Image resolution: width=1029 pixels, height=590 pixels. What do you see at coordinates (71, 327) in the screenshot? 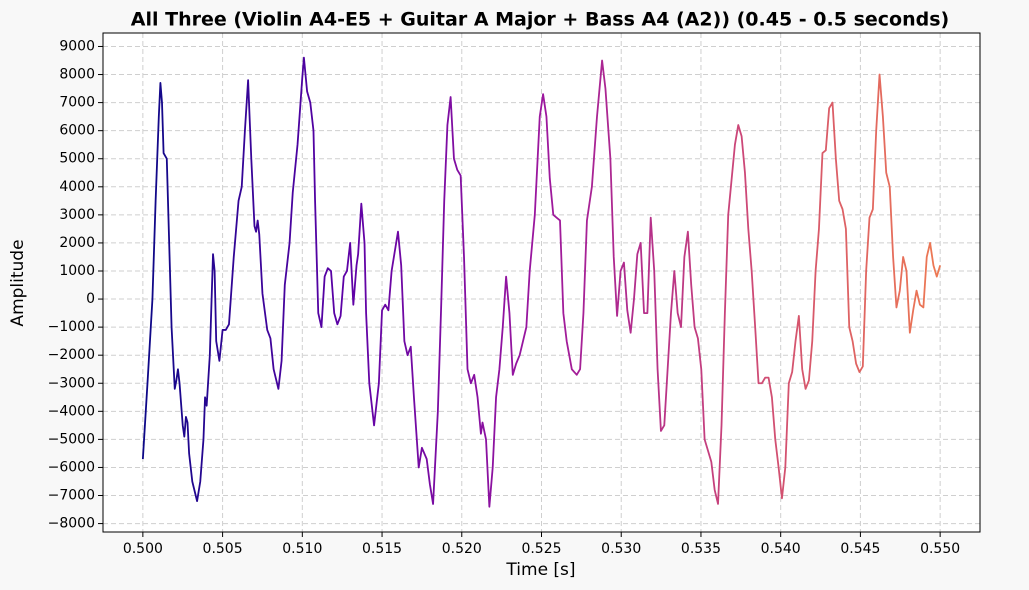
I see `y-tick-label: −1000` at bounding box center [71, 327].